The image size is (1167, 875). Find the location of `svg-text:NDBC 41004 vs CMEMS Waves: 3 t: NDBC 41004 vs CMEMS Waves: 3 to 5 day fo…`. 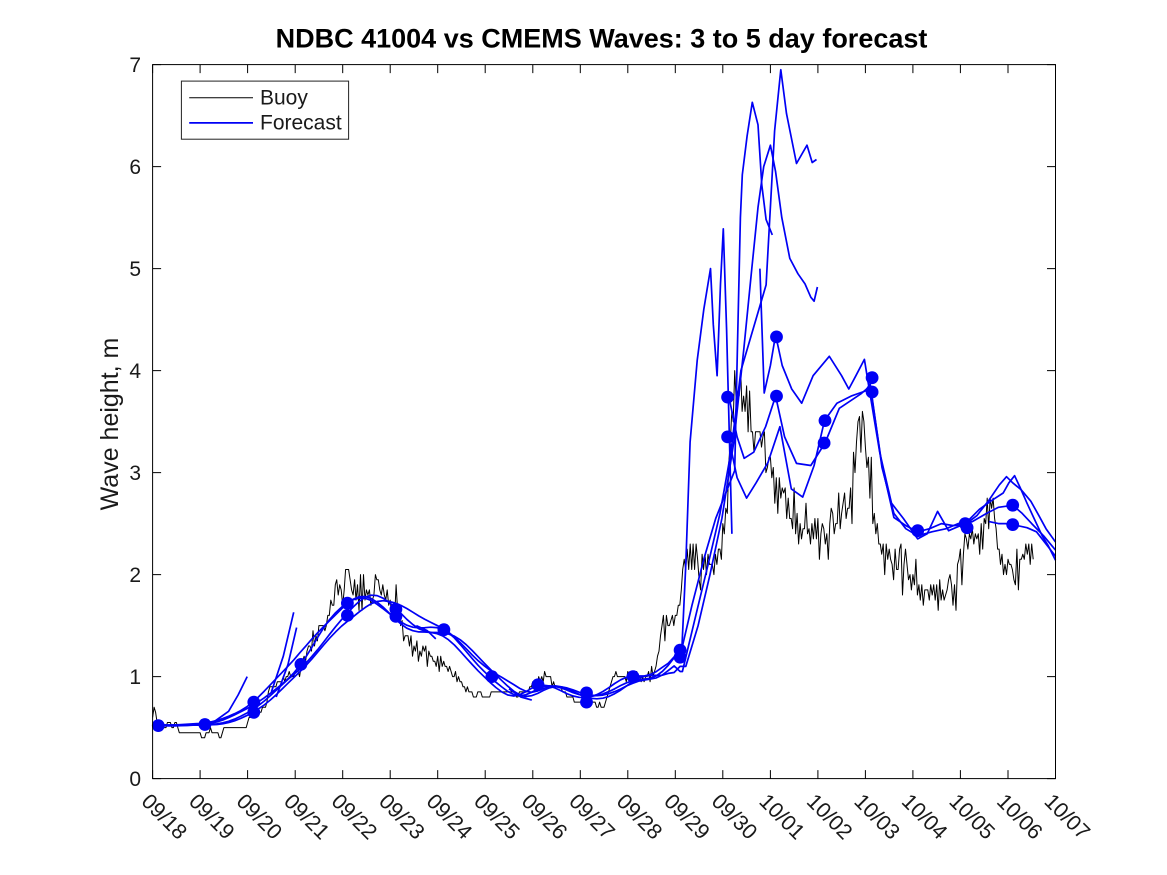

svg-text:NDBC 41004 vs CMEMS Waves: 3 t: NDBC 41004 vs CMEMS Waves: 3 to 5 day fo… is located at coordinates (602, 39).